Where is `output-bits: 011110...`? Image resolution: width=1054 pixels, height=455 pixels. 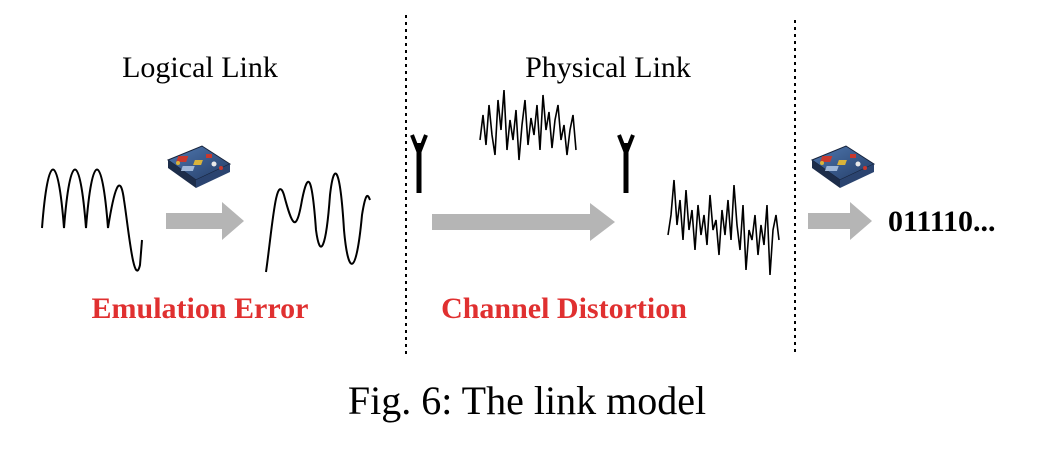 output-bits: 011110... is located at coordinates (942, 221).